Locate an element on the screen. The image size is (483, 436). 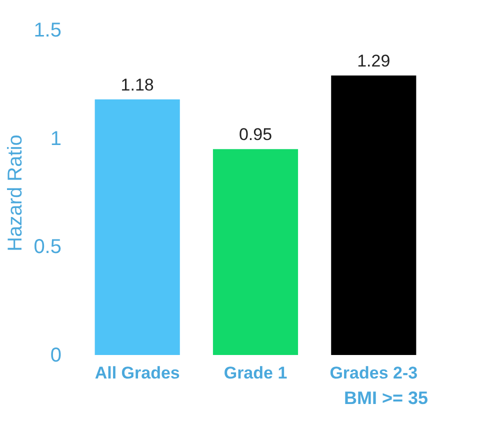
x-tick-label: All Grades is located at coordinates (137, 373).